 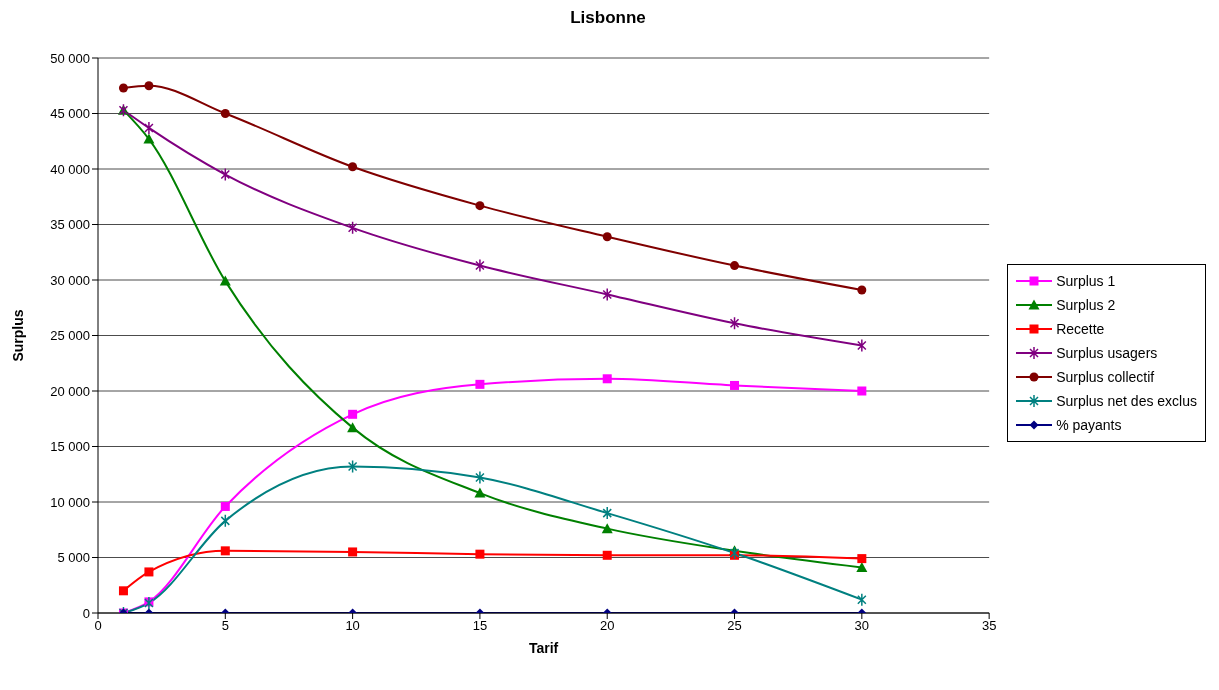 I want to click on legend-label: Surplus net des exclus, so click(x=1126, y=401).